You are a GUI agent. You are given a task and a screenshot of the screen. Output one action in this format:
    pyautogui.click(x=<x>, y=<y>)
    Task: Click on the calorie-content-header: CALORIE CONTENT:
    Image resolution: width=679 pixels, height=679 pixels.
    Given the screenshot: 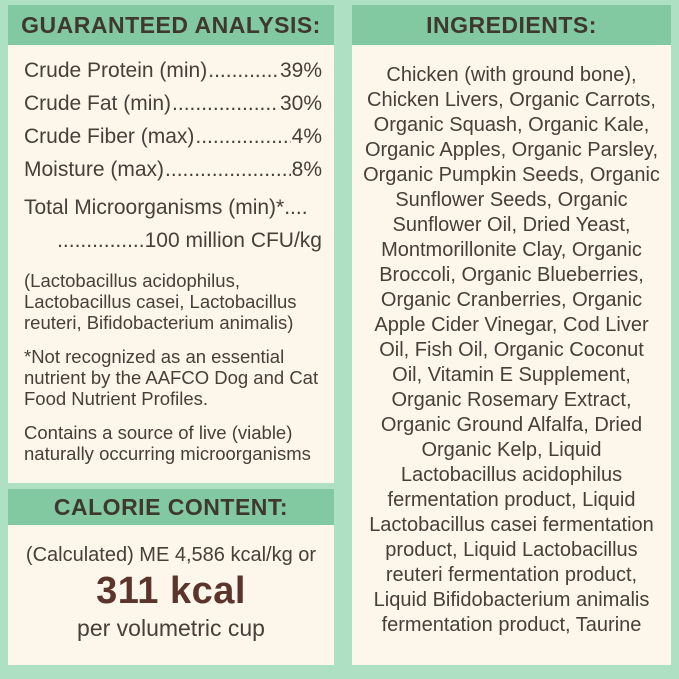 What is the action you would take?
    pyautogui.click(x=171, y=507)
    